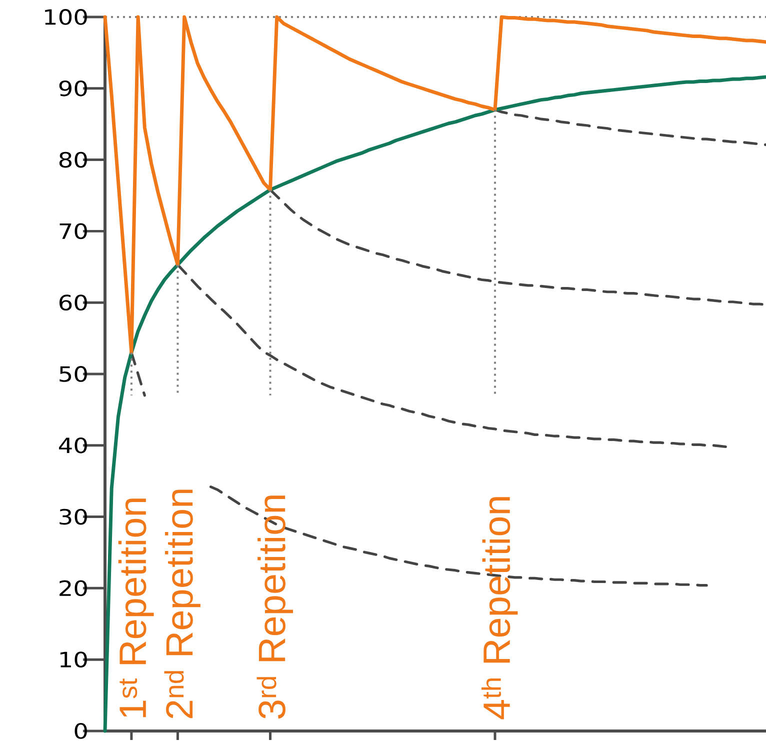  Describe the element at coordinates (73, 88) in the screenshot. I see `y-tick-label: 90` at that location.